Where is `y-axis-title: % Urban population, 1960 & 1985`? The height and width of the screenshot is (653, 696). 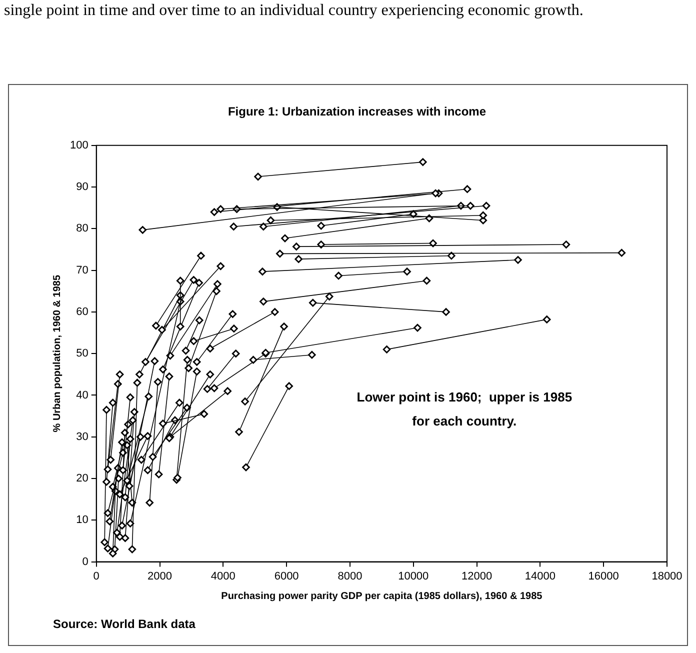 y-axis-title: % Urban population, 1960 & 1985 is located at coordinates (57, 353).